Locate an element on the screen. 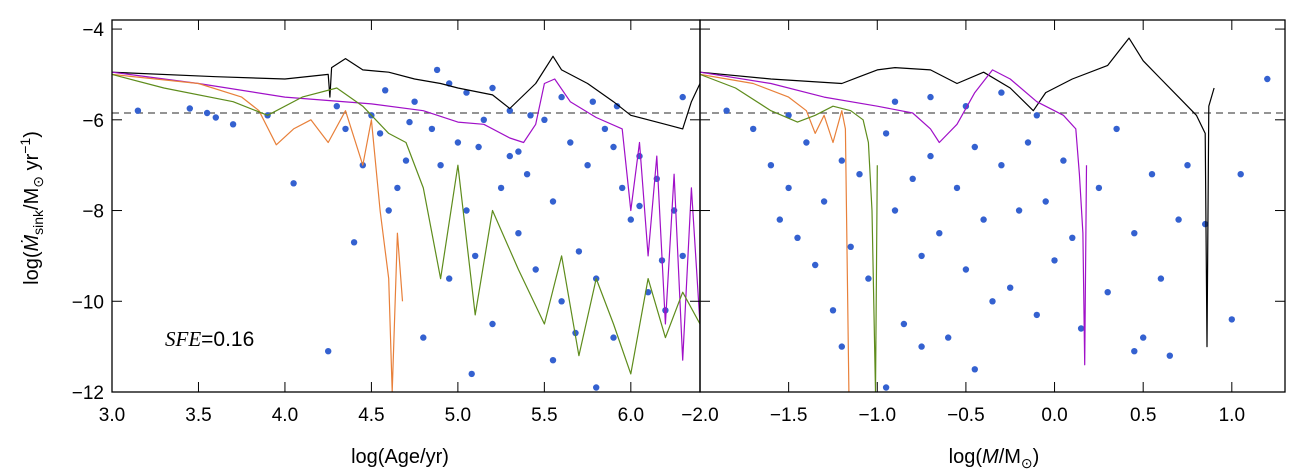 The image size is (1297, 470). x-tick-label: 6.0 is located at coordinates (631, 415).